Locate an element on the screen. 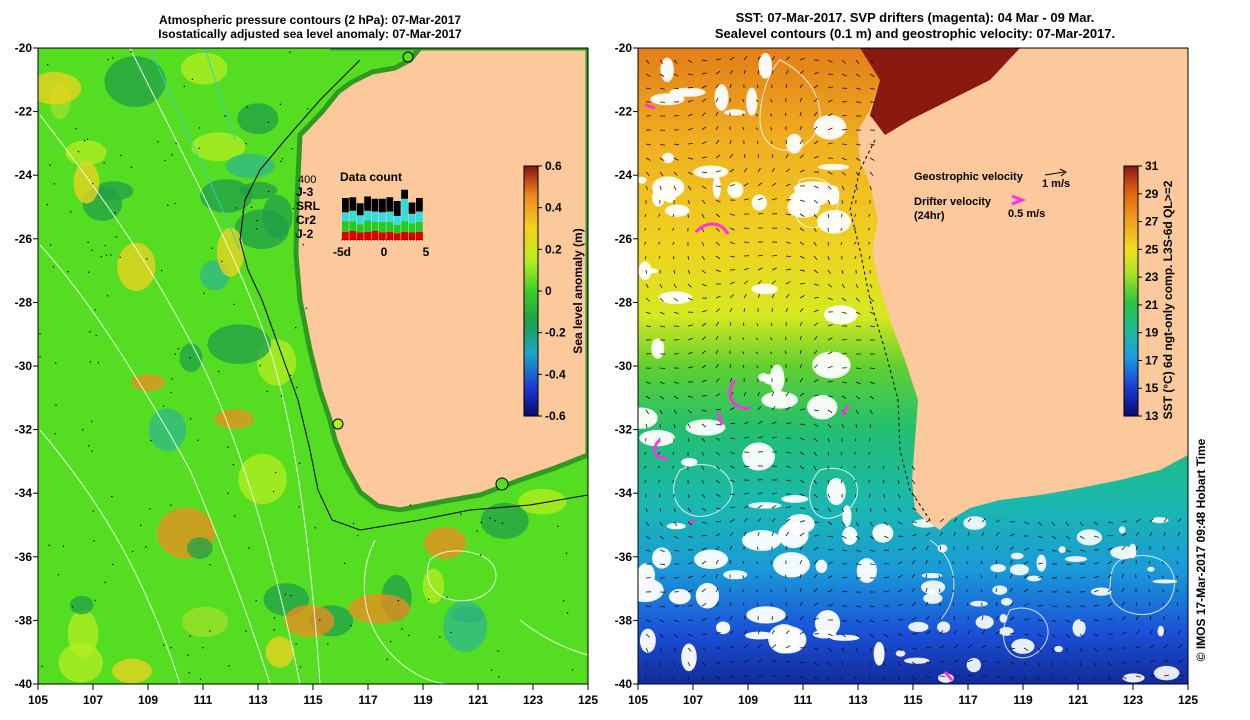 The width and height of the screenshot is (1250, 720). left-y-tick-label: -22 is located at coordinates (24, 112).